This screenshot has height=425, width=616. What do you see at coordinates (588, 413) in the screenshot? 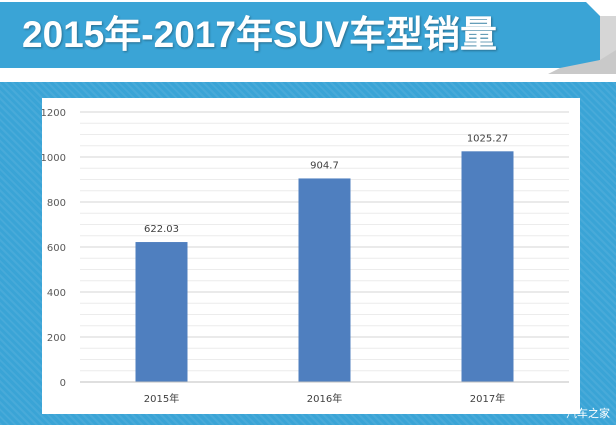
I see `watermark: 汽车之家` at bounding box center [588, 413].